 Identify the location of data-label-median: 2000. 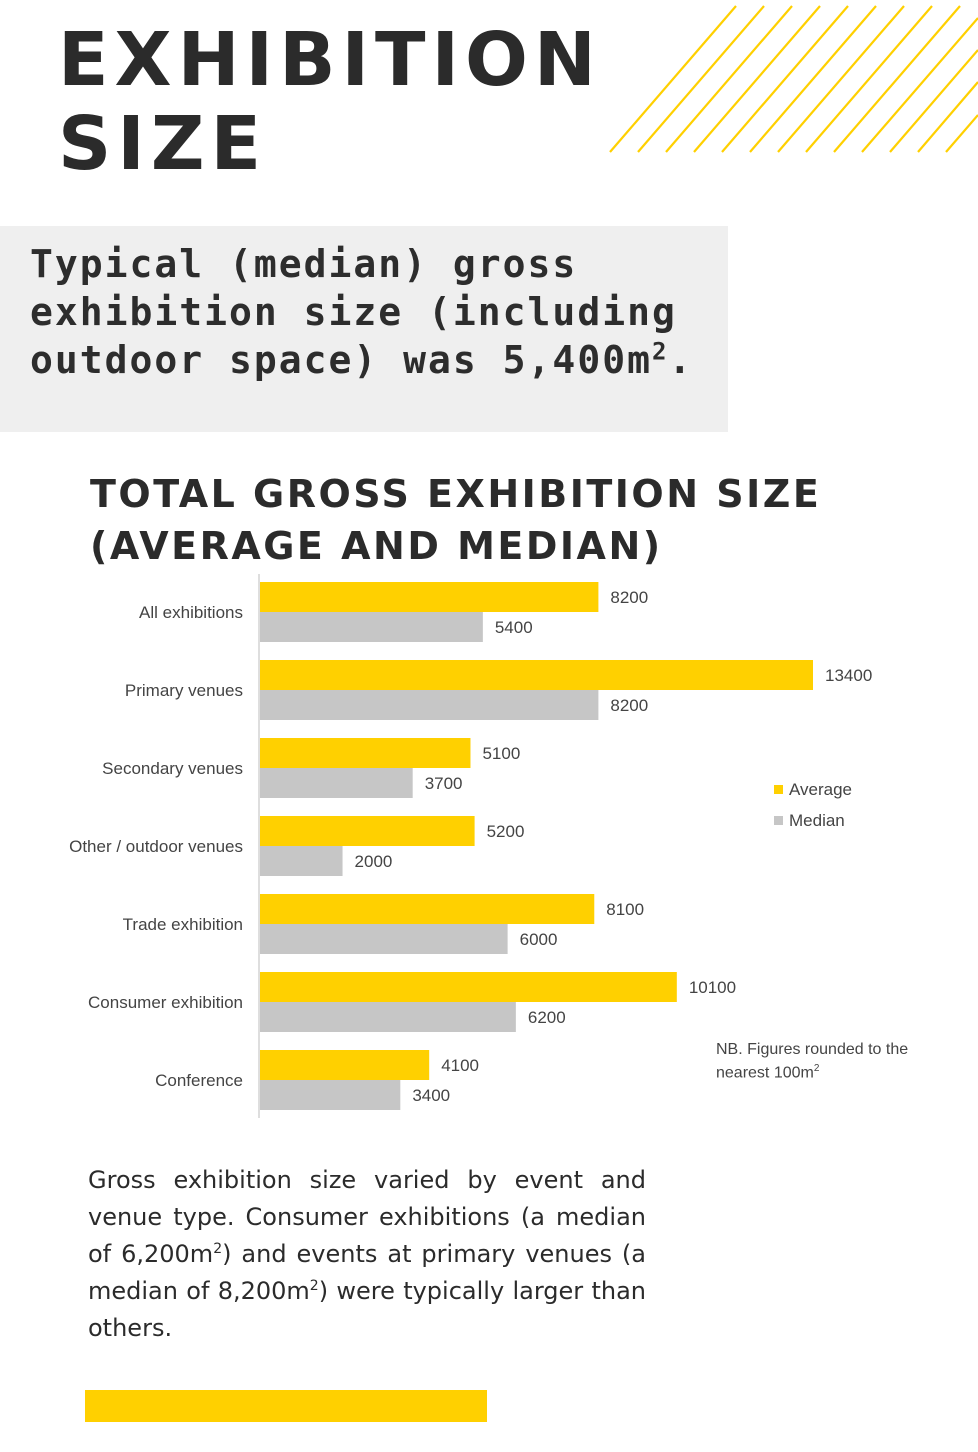
(374, 861).